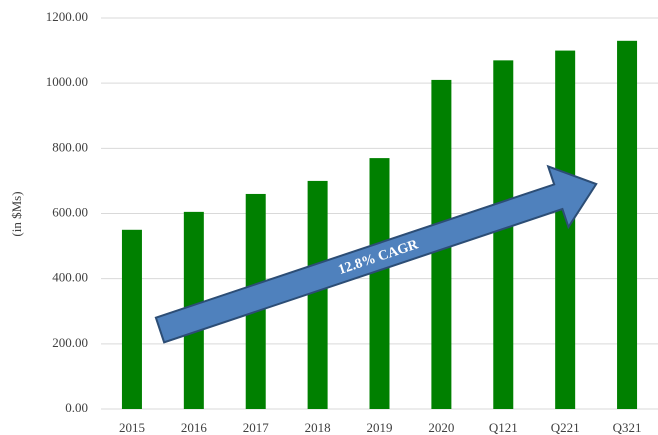 The image size is (658, 435). What do you see at coordinates (70, 342) in the screenshot?
I see `y-tick-label: 200.00` at bounding box center [70, 342].